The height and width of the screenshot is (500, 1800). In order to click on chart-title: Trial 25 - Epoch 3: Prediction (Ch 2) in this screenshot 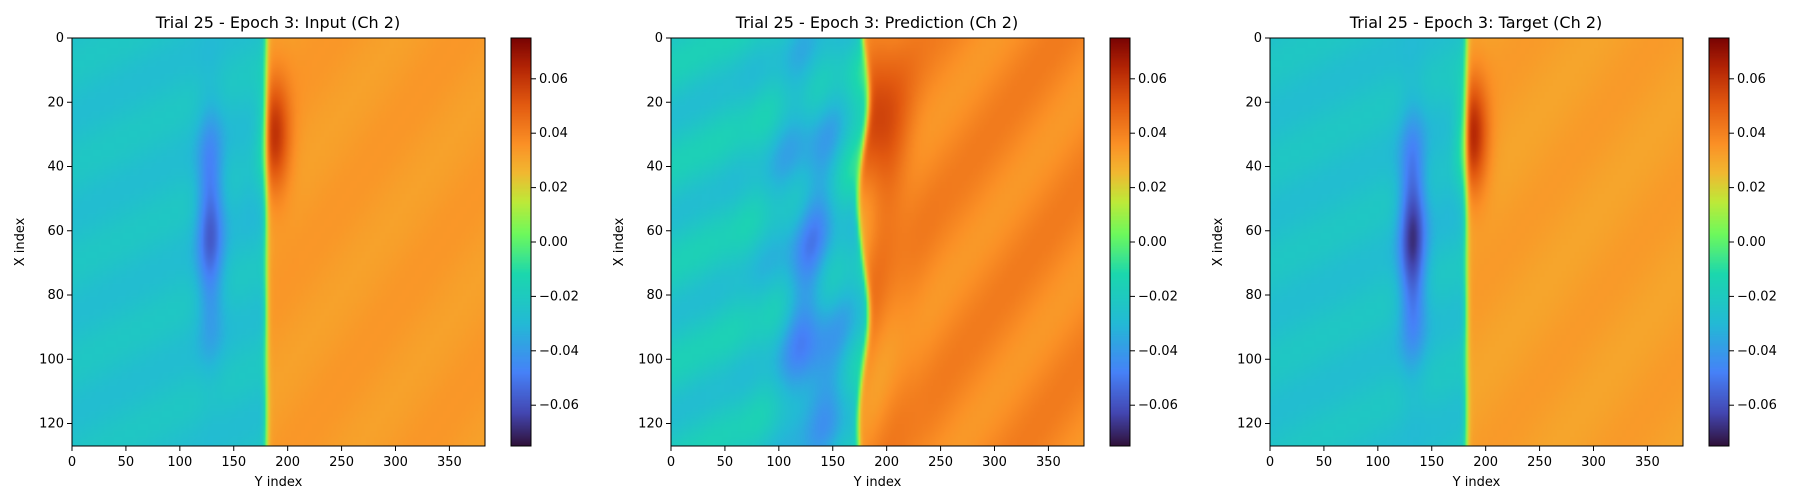, I will do `click(876, 22)`.